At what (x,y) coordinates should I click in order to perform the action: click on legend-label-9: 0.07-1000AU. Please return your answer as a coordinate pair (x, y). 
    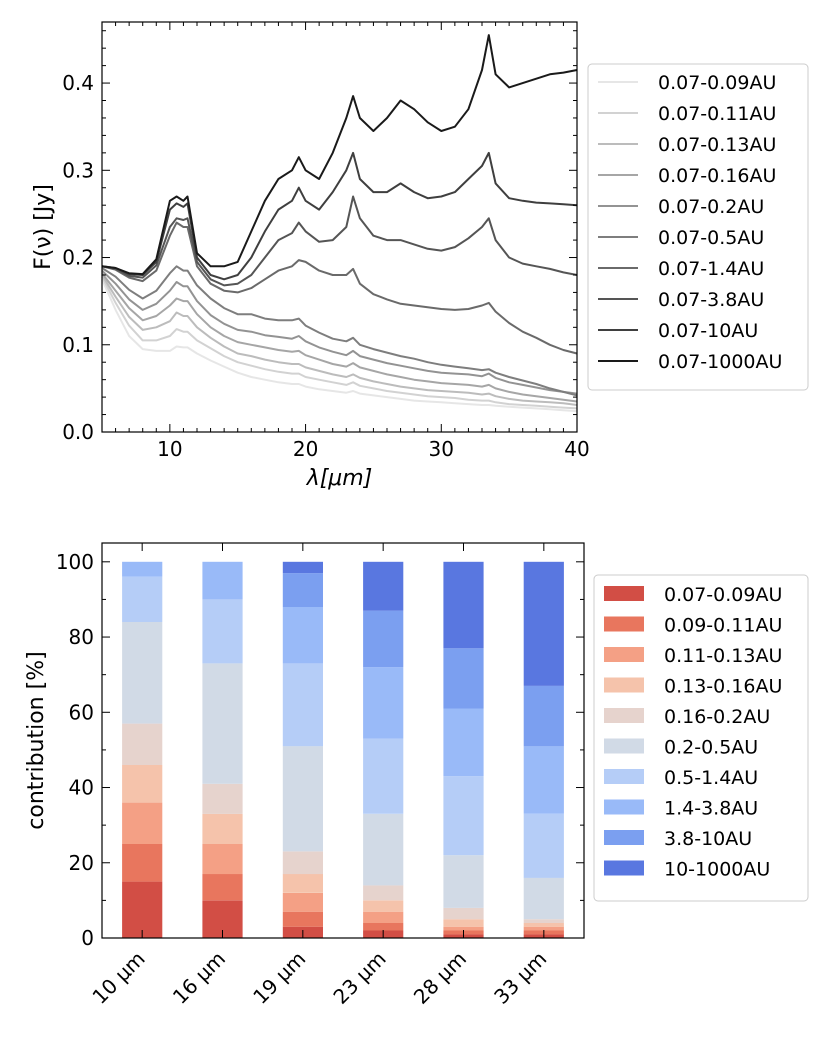
    Looking at the image, I should click on (720, 362).